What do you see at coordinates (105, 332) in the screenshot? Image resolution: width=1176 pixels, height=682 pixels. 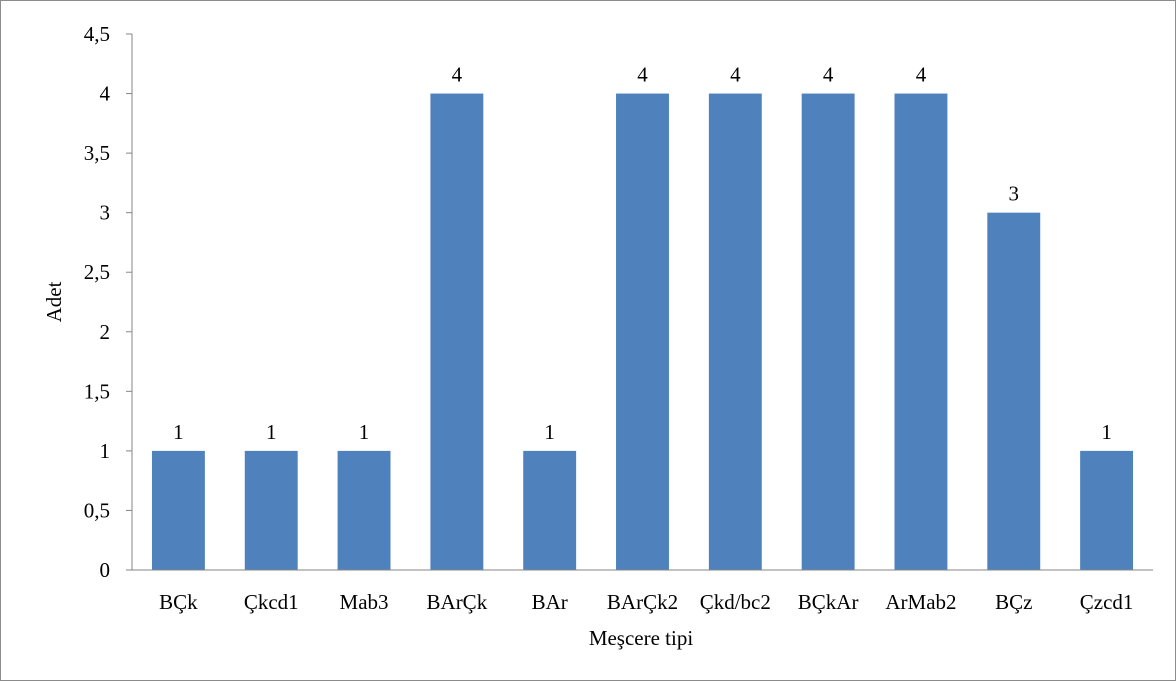 I see `y-tick-label: 2` at bounding box center [105, 332].